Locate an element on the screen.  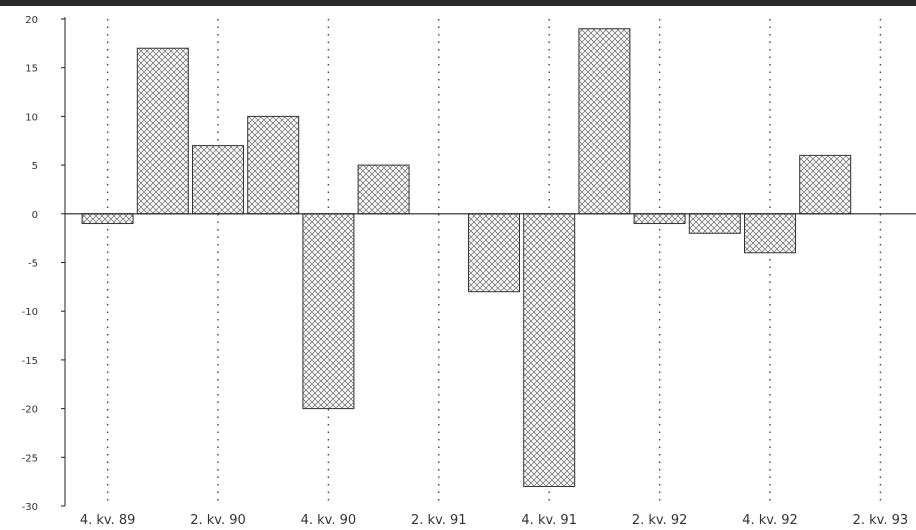
y-tick-label: 10 is located at coordinates (31, 117).